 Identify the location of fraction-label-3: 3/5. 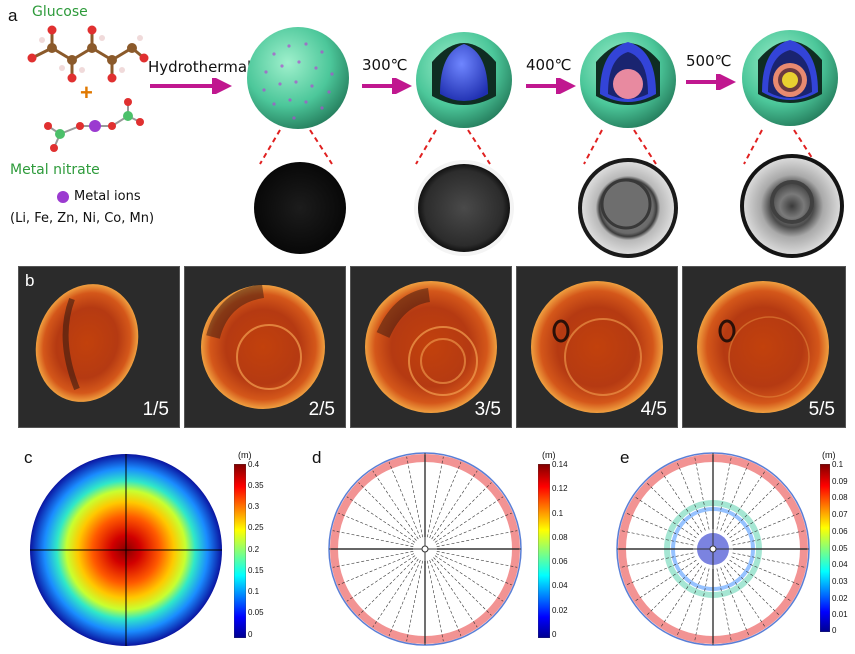
(487, 409).